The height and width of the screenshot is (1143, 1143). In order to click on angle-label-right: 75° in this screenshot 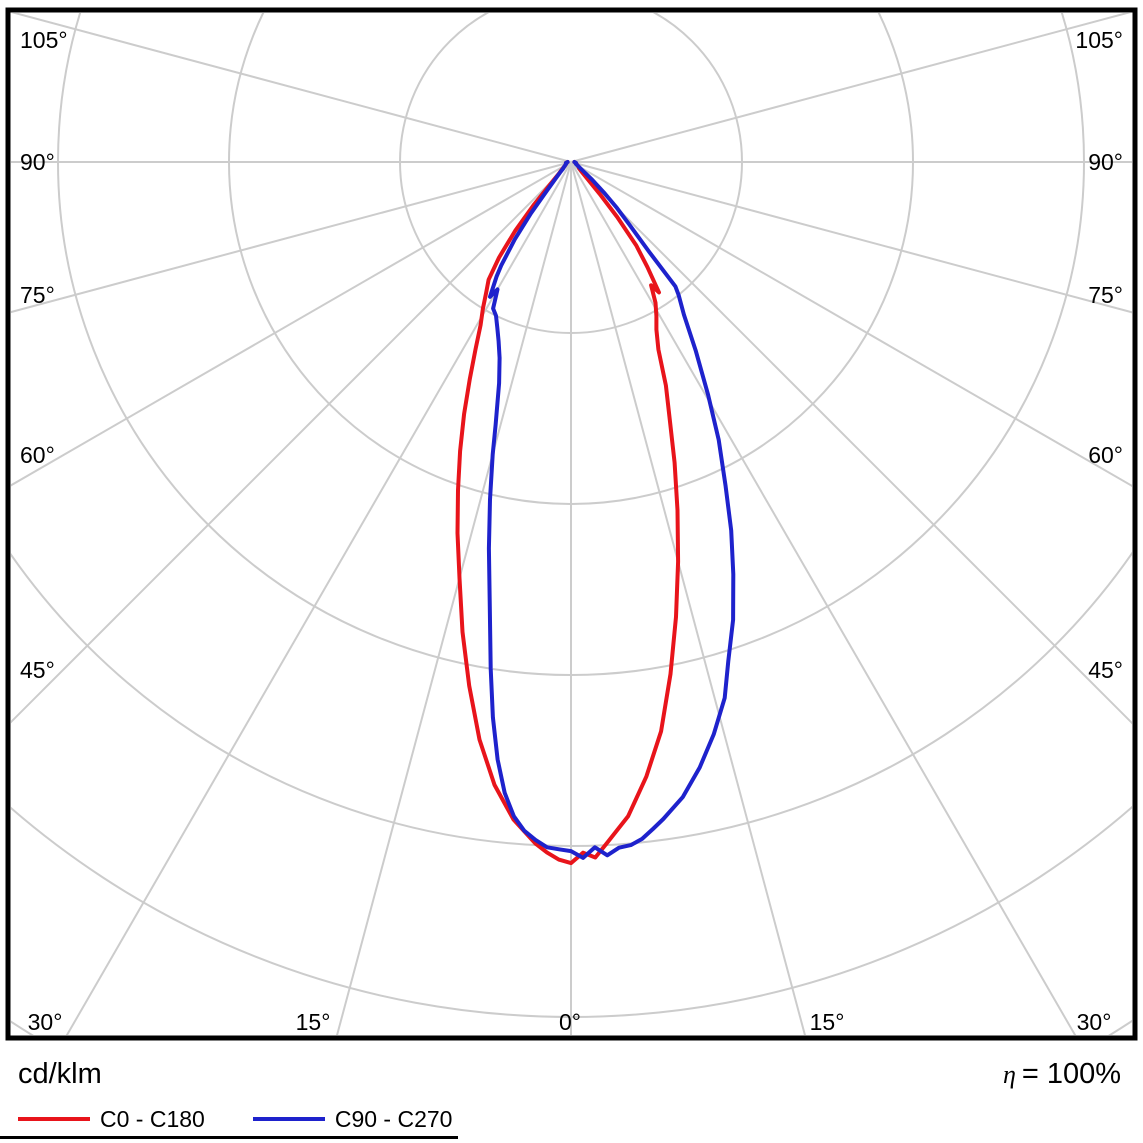, I will do `click(1105, 295)`.